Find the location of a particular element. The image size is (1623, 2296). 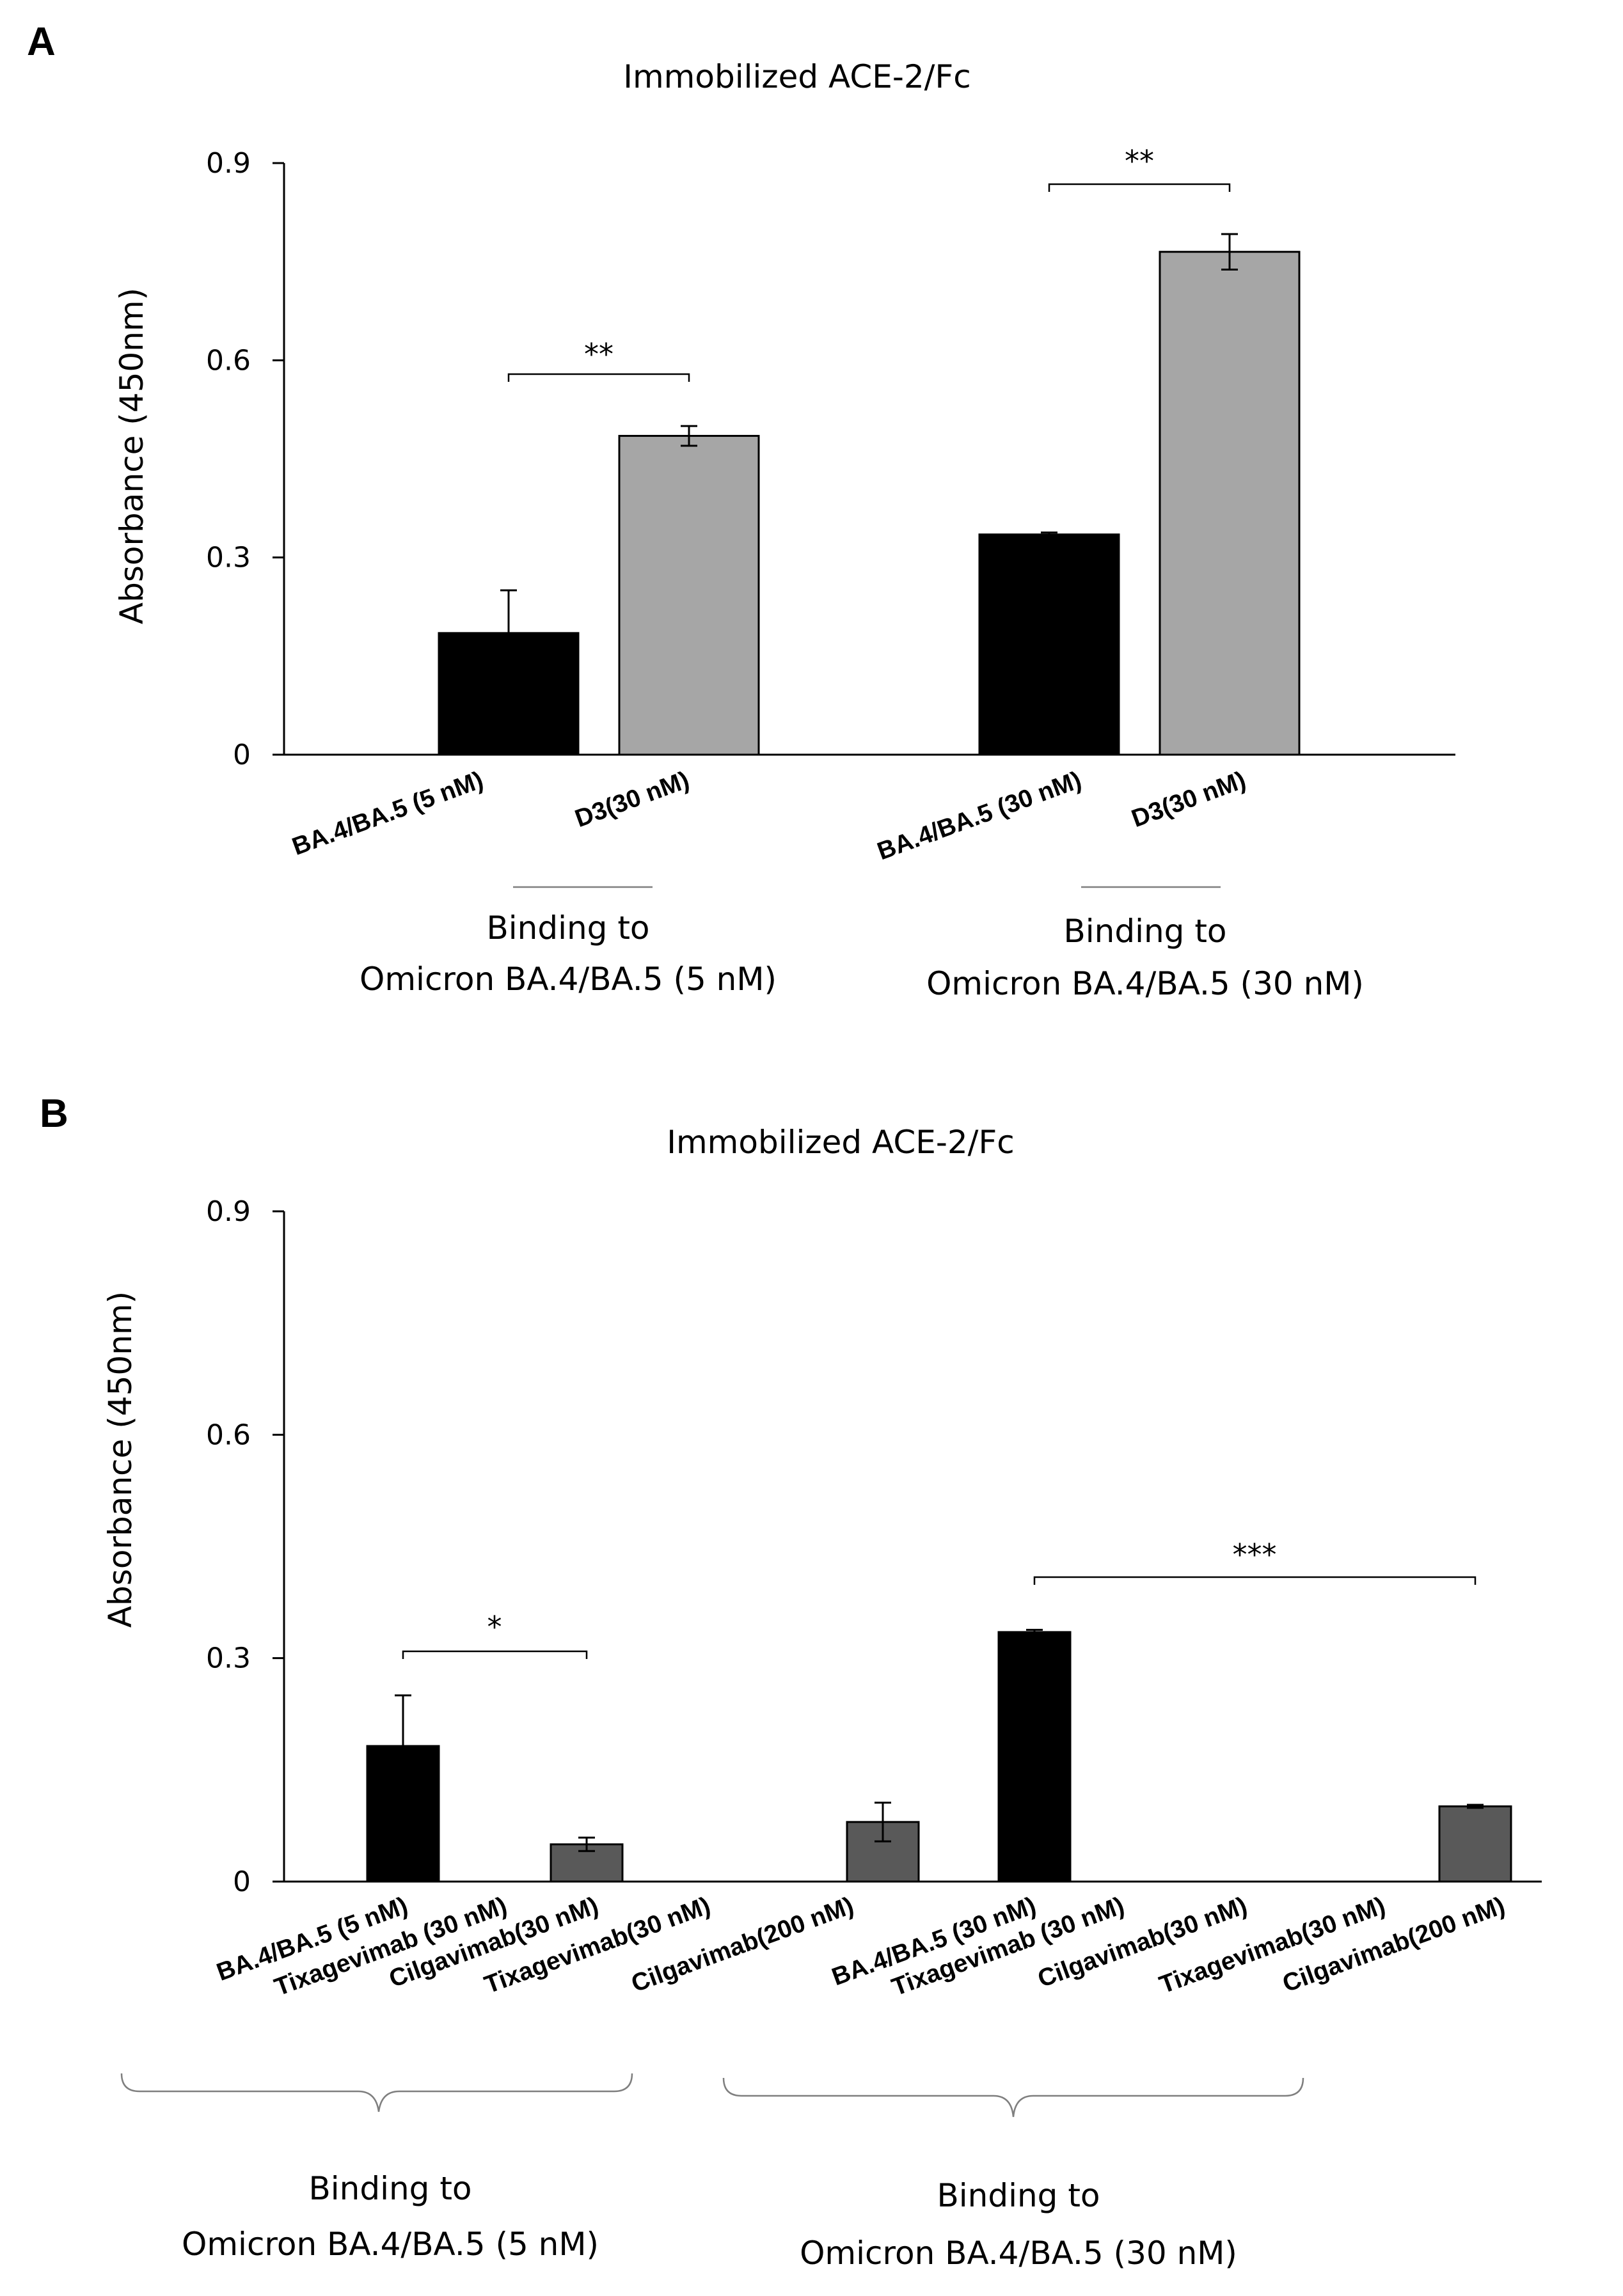

panel-b-title: Immobilized ACE-2/Fc is located at coordinates (841, 1142).